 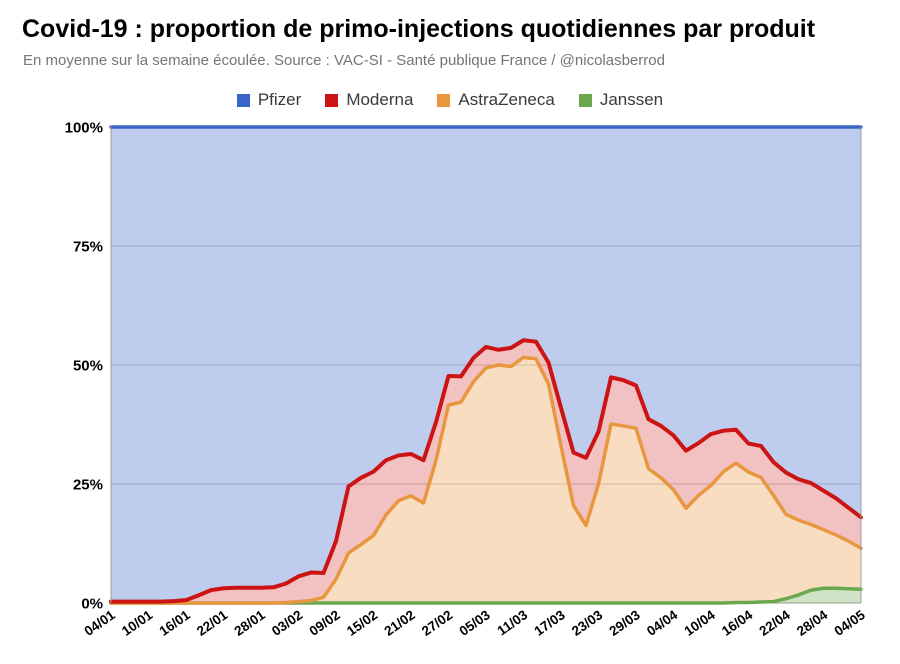 I want to click on legend-item-moderna: Moderna, so click(x=369, y=100).